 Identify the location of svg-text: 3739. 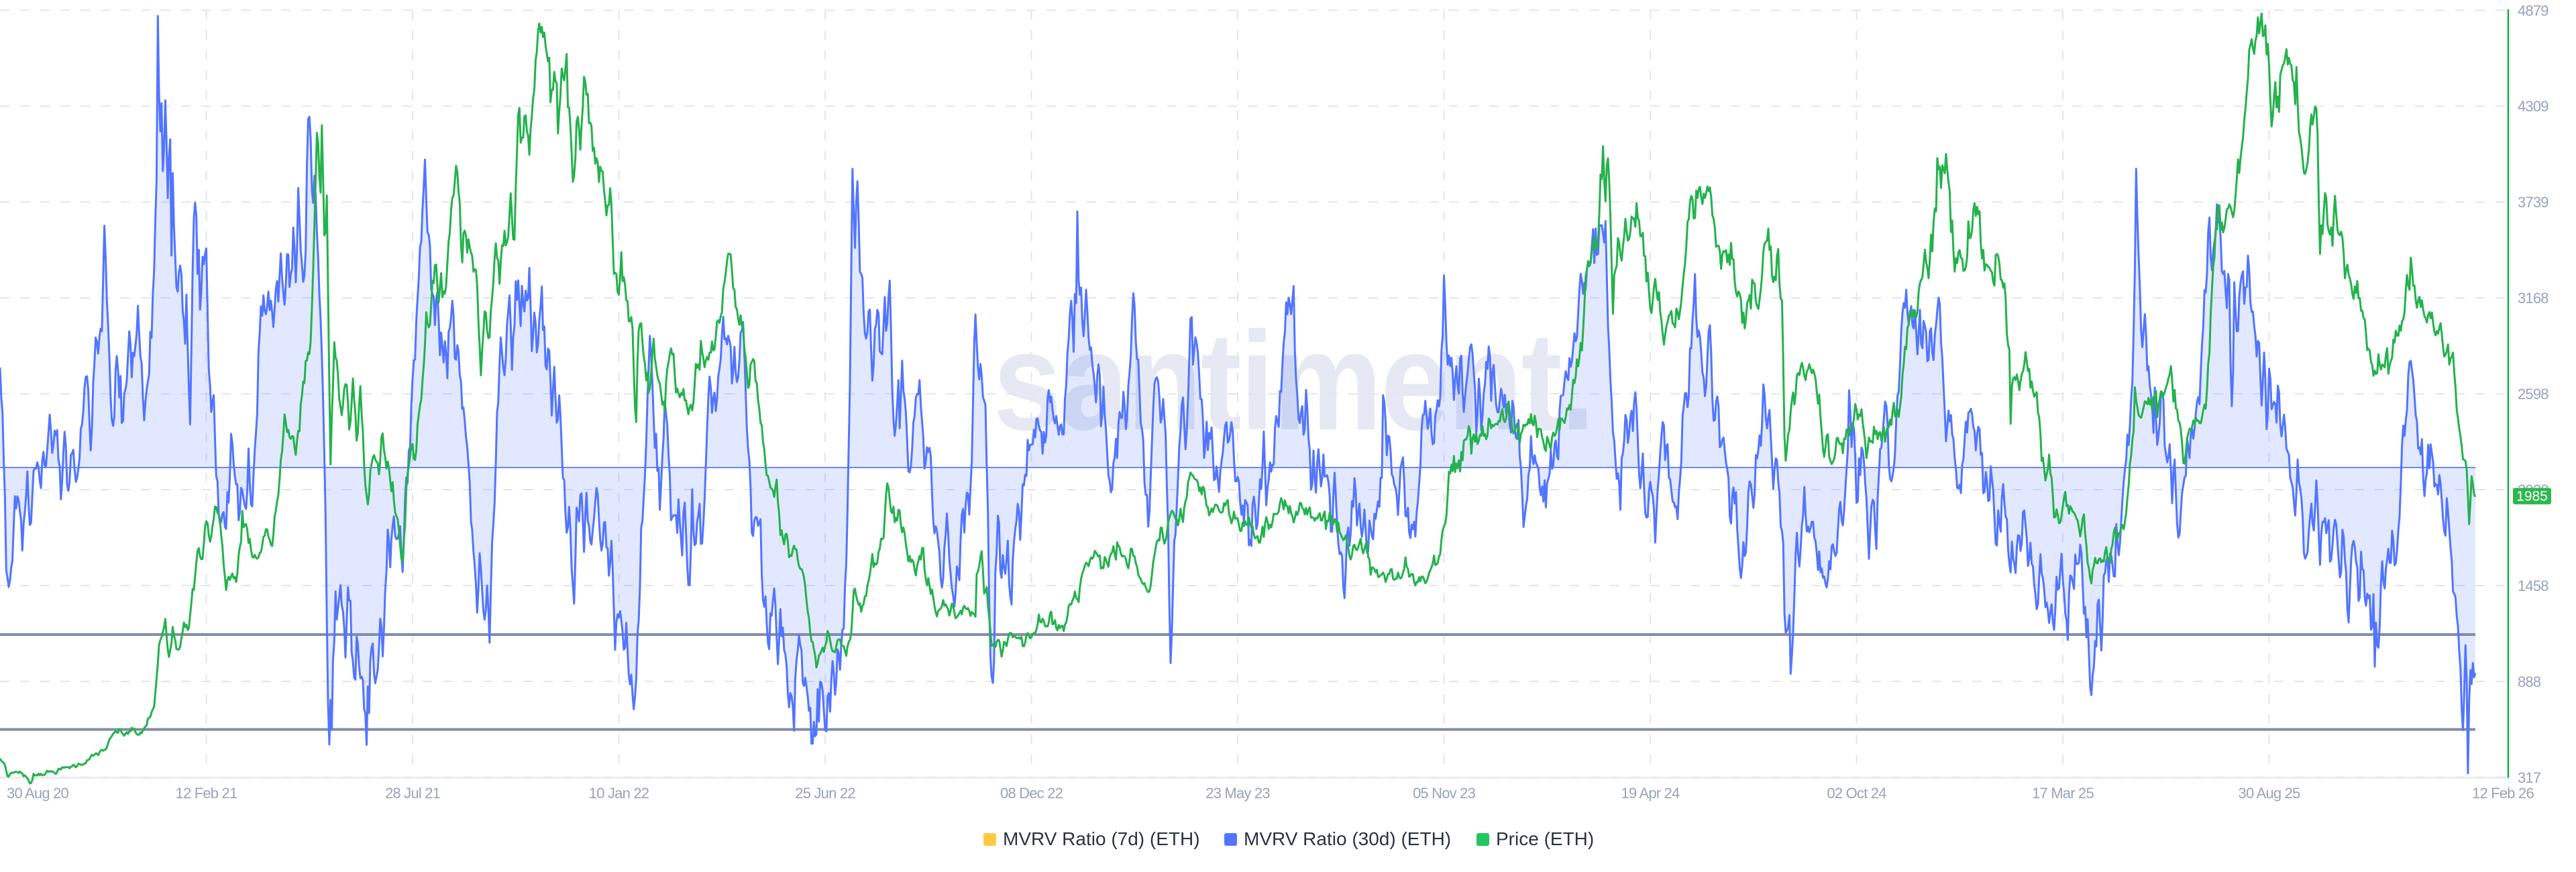
(2533, 203).